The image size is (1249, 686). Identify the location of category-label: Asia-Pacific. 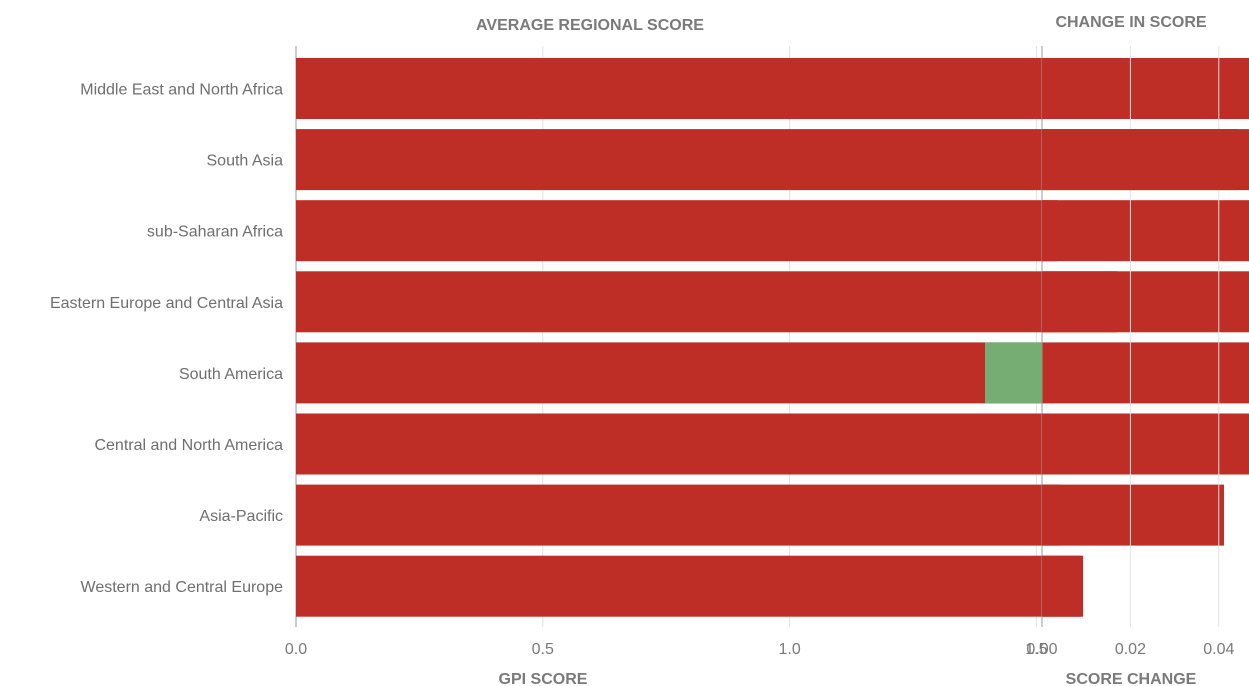
(241, 516).